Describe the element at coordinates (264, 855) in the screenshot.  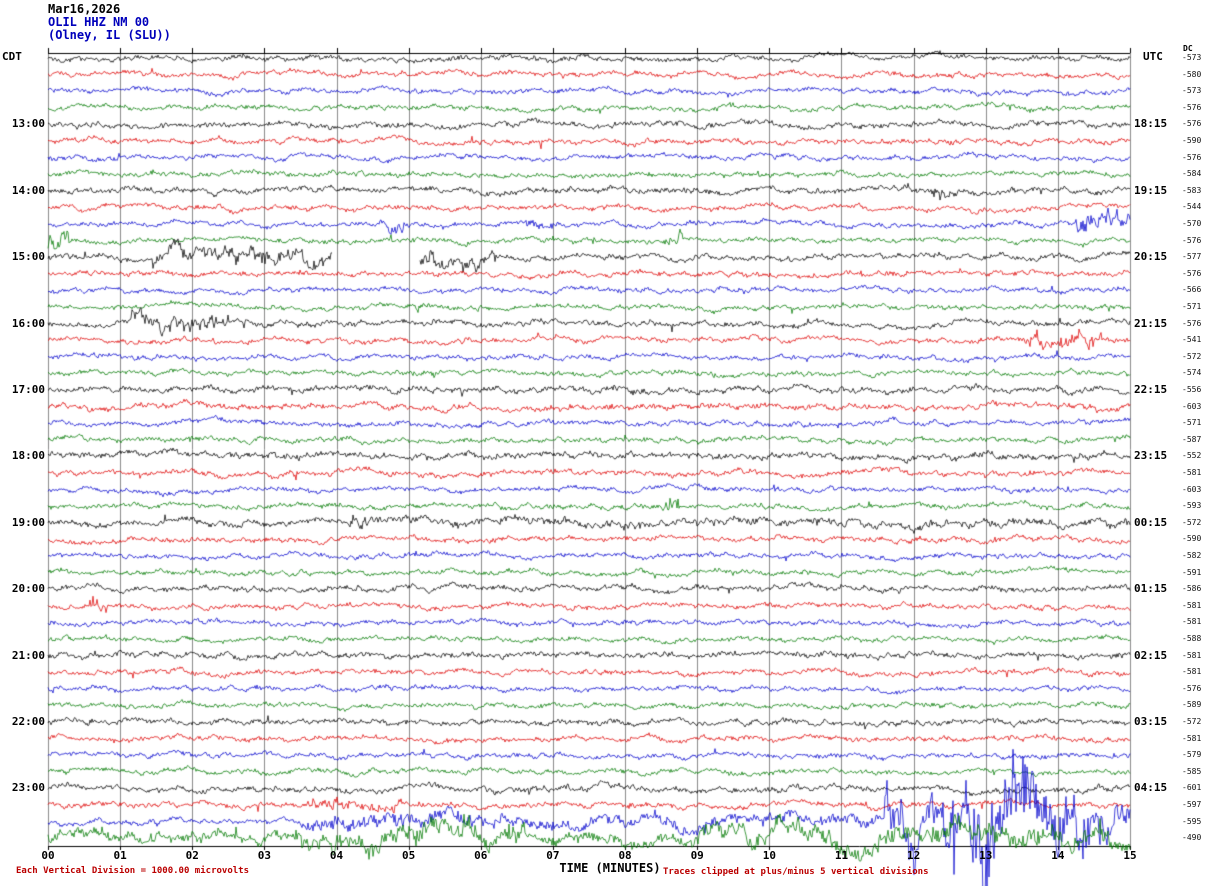
I see `x-tick-label: 03` at that location.